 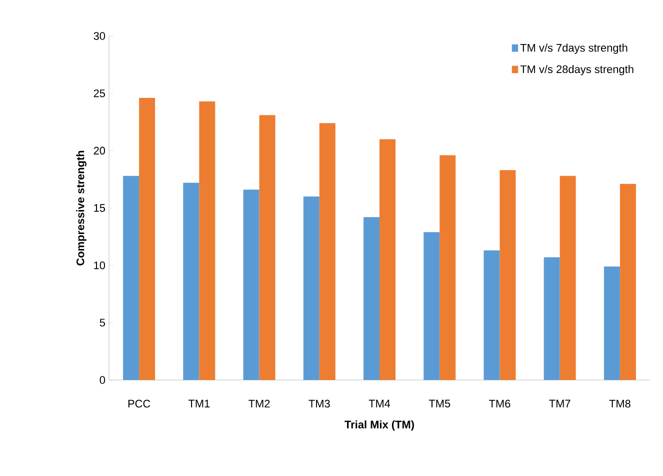 I want to click on y-tick-label: 10, so click(x=100, y=265).